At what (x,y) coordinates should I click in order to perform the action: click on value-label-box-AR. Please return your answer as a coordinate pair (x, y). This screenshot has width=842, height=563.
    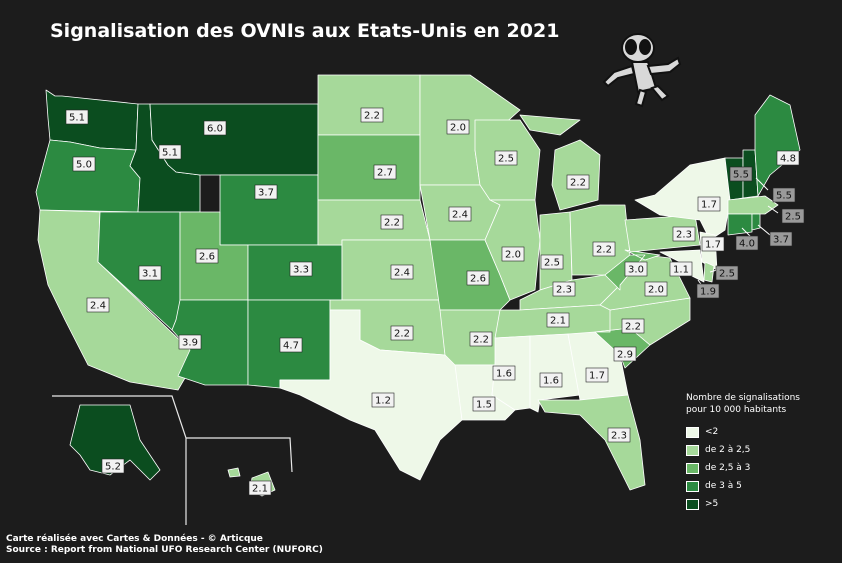
    Looking at the image, I should click on (481, 339).